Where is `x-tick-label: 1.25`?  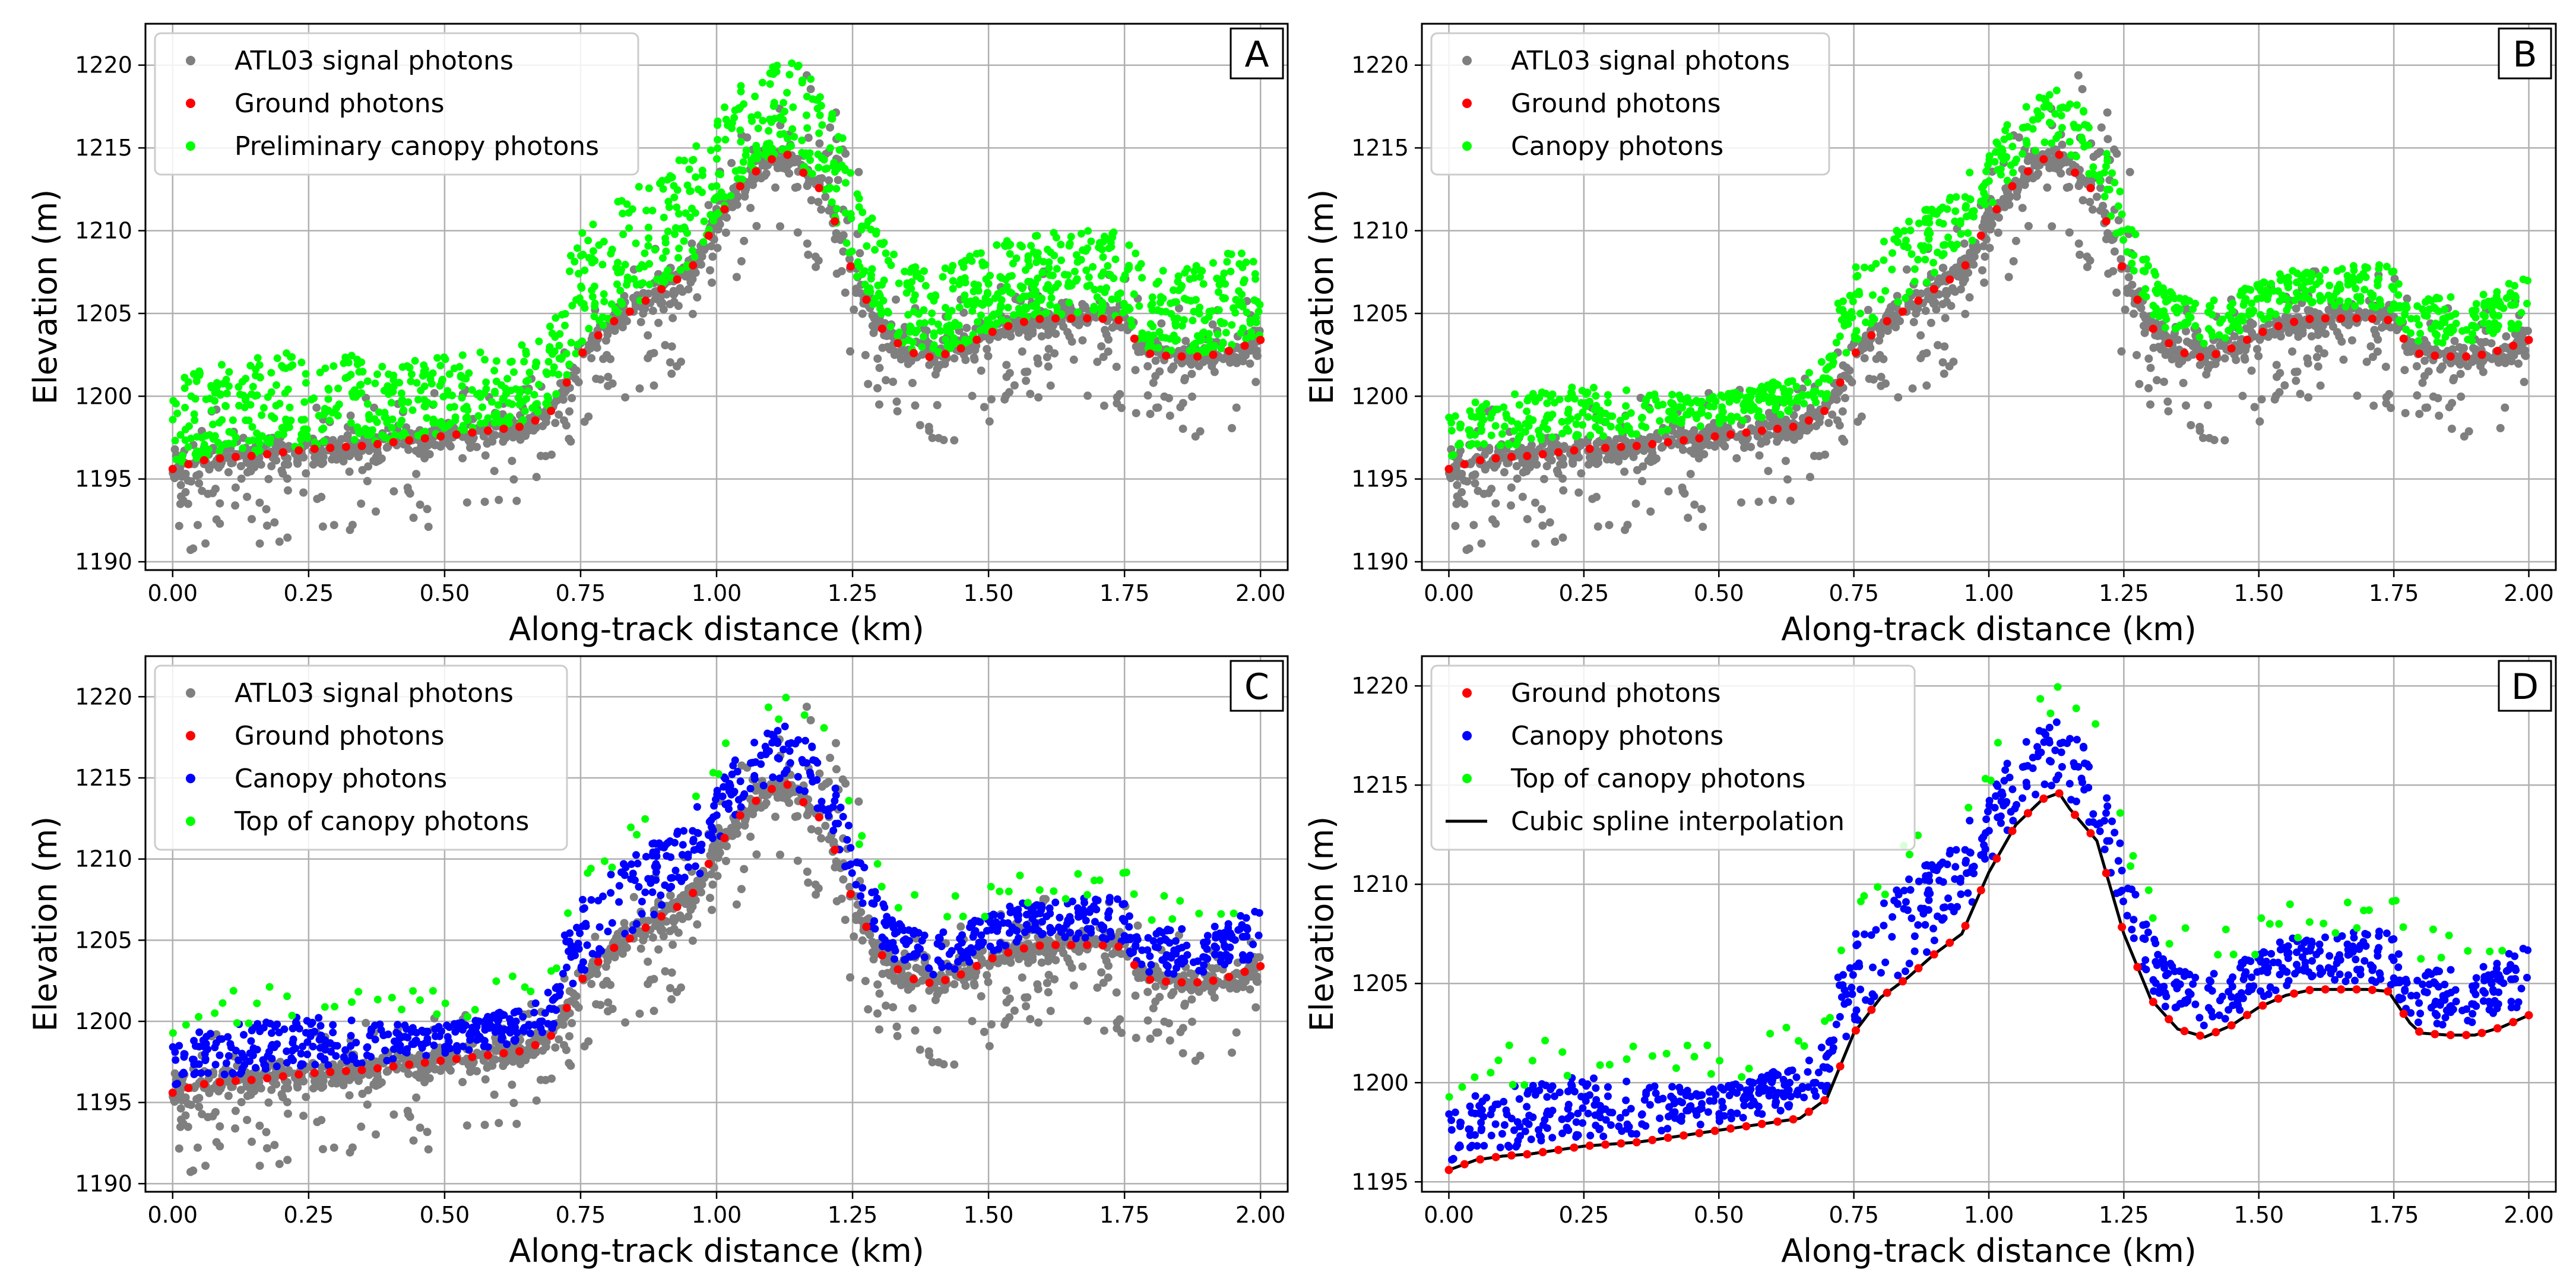
x-tick-label: 1.25 is located at coordinates (853, 593).